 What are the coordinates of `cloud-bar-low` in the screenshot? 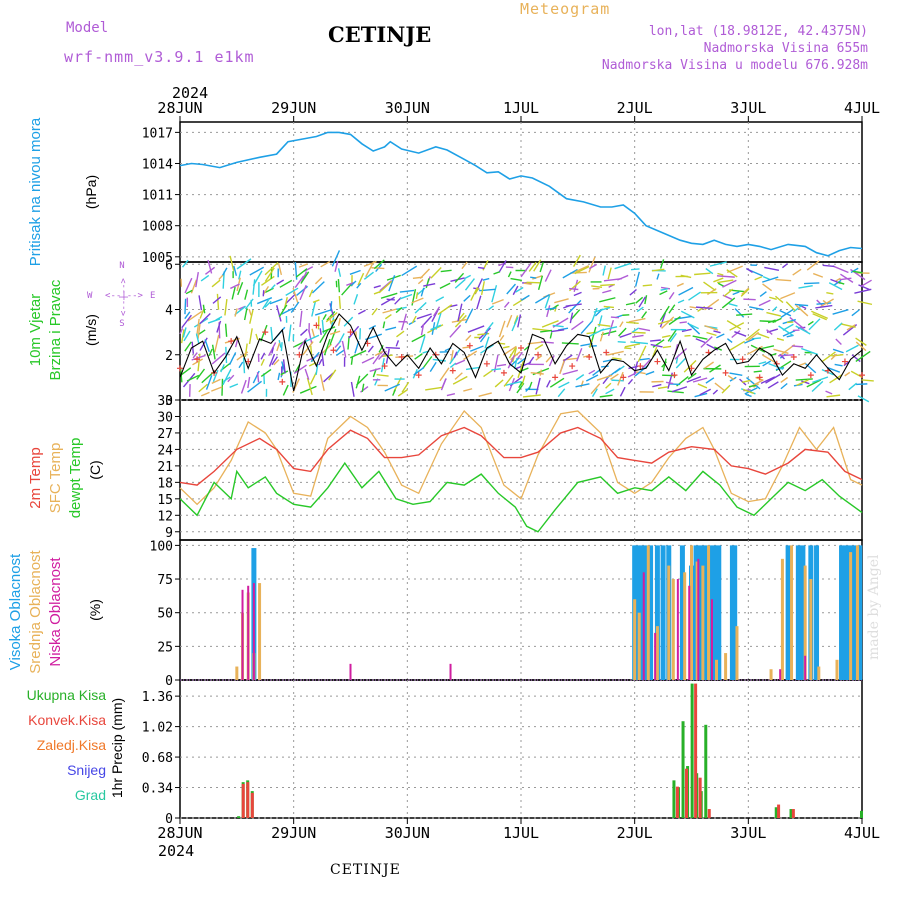 It's located at (248, 632).